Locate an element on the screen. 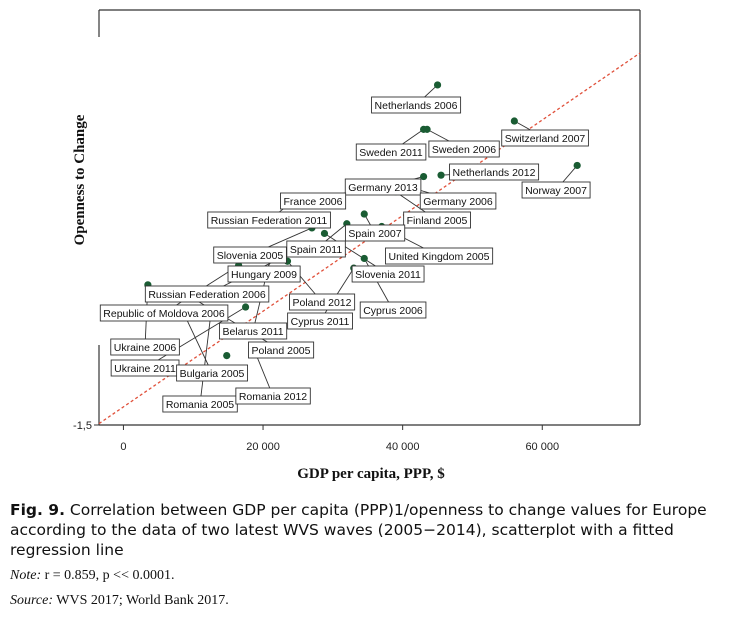  source-line: Source: WVS 2017; World Bank 2017. is located at coordinates (119, 601).